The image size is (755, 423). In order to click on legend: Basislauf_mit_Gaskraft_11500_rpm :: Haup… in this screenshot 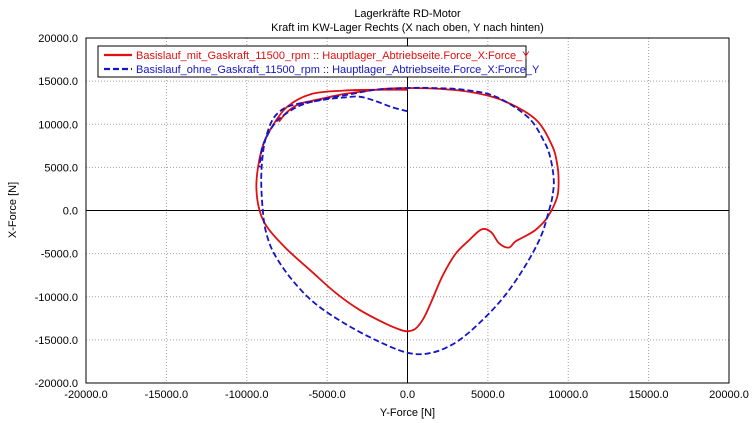, I will do `click(318, 61)`.